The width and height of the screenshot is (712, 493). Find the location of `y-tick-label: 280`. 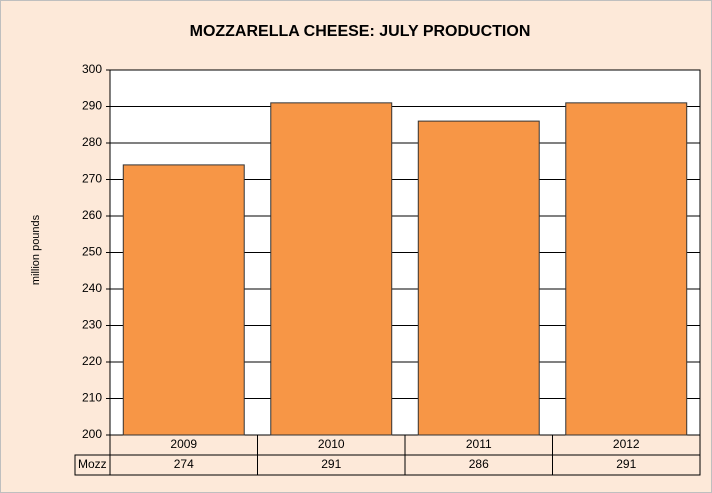

y-tick-label: 280 is located at coordinates (92, 142).